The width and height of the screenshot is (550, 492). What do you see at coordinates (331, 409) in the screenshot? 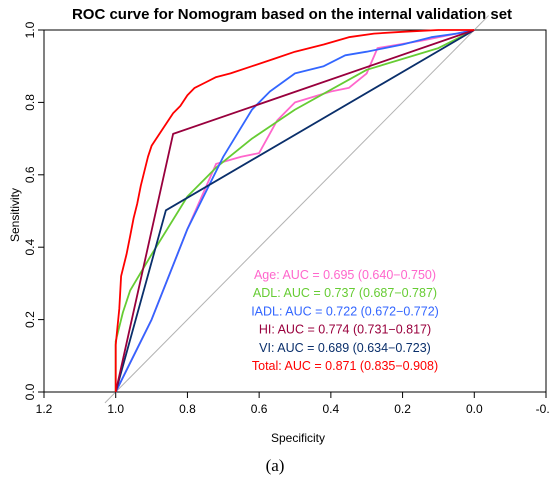
I see `x-tick-label: 0.4` at bounding box center [331, 409].